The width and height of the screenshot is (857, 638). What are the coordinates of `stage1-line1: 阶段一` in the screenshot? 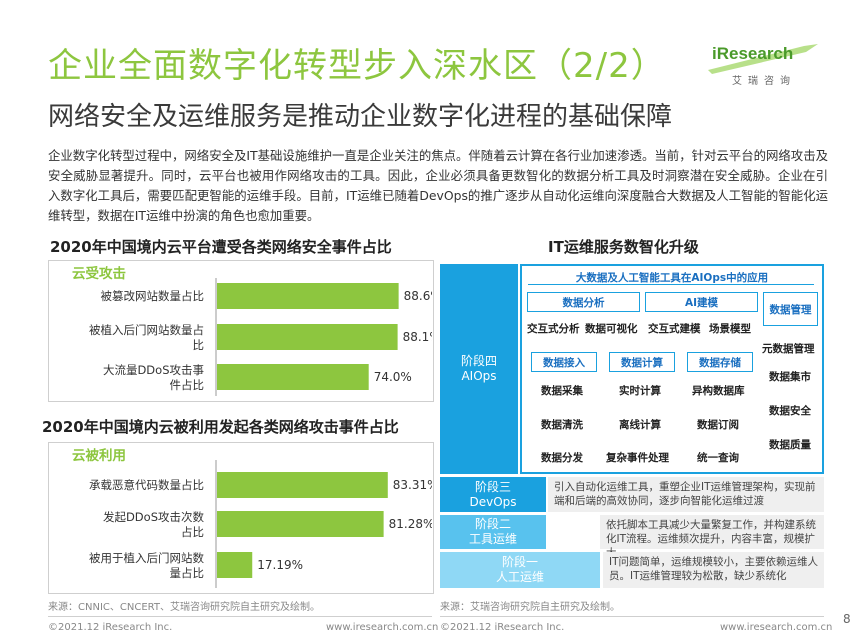 It's located at (519, 562).